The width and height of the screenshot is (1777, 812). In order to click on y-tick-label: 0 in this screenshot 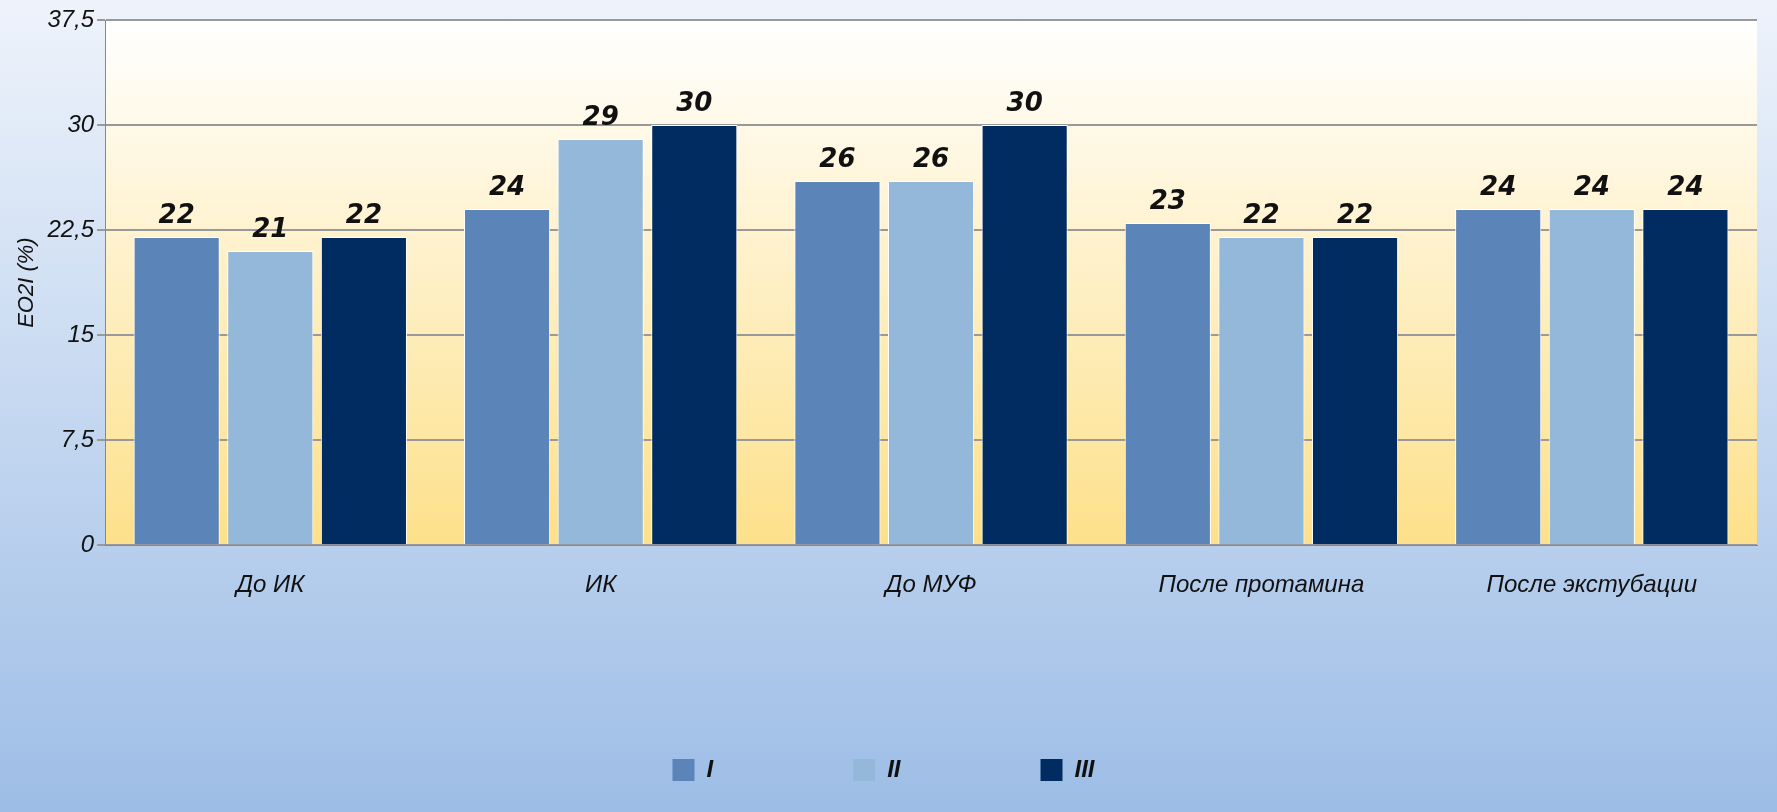, I will do `click(87, 543)`.